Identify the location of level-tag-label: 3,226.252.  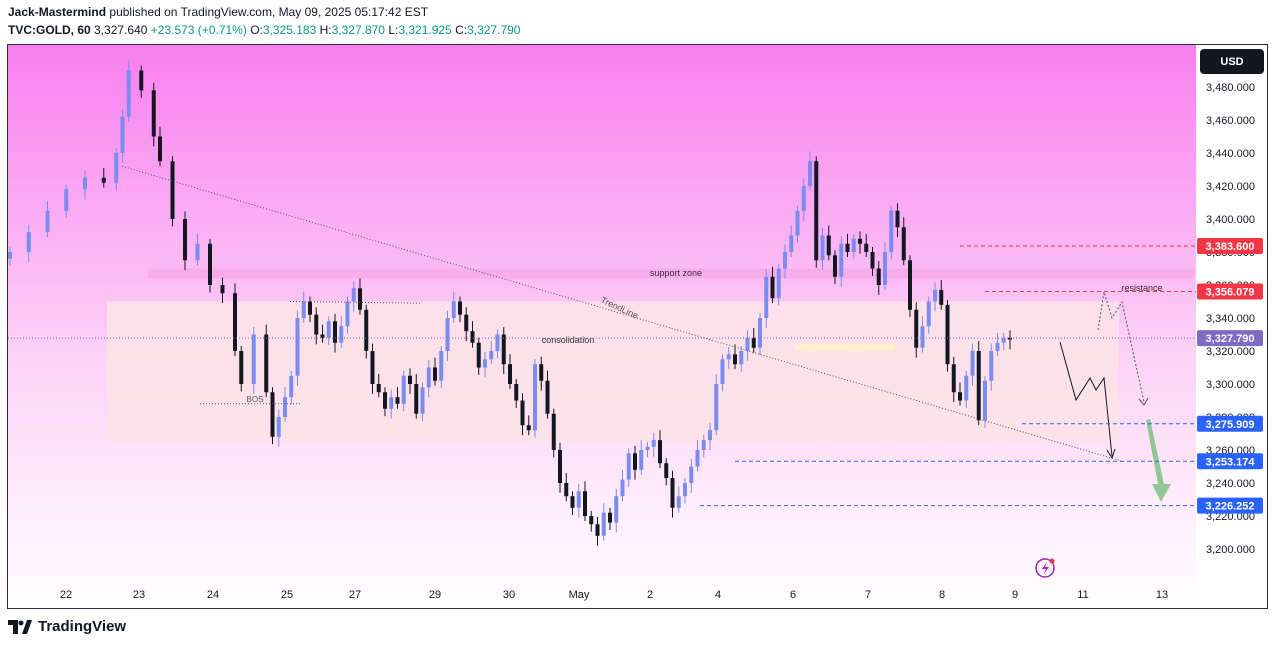
(1230, 507).